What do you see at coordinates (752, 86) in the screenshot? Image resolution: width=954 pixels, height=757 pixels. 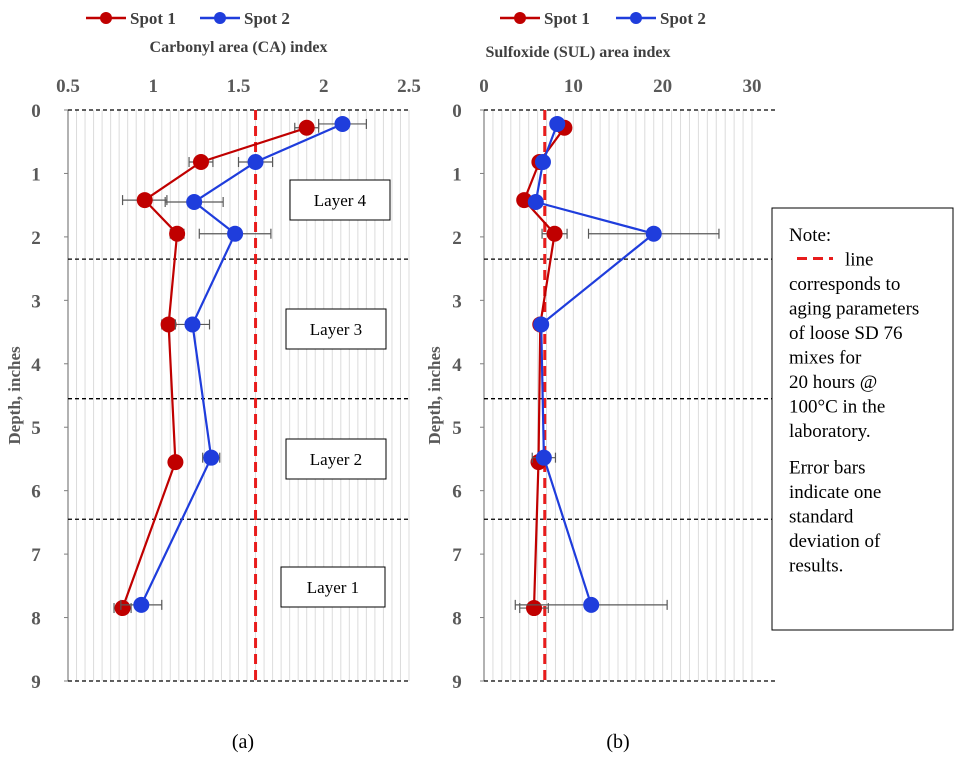 I see `x-tick-label: 30` at bounding box center [752, 86].